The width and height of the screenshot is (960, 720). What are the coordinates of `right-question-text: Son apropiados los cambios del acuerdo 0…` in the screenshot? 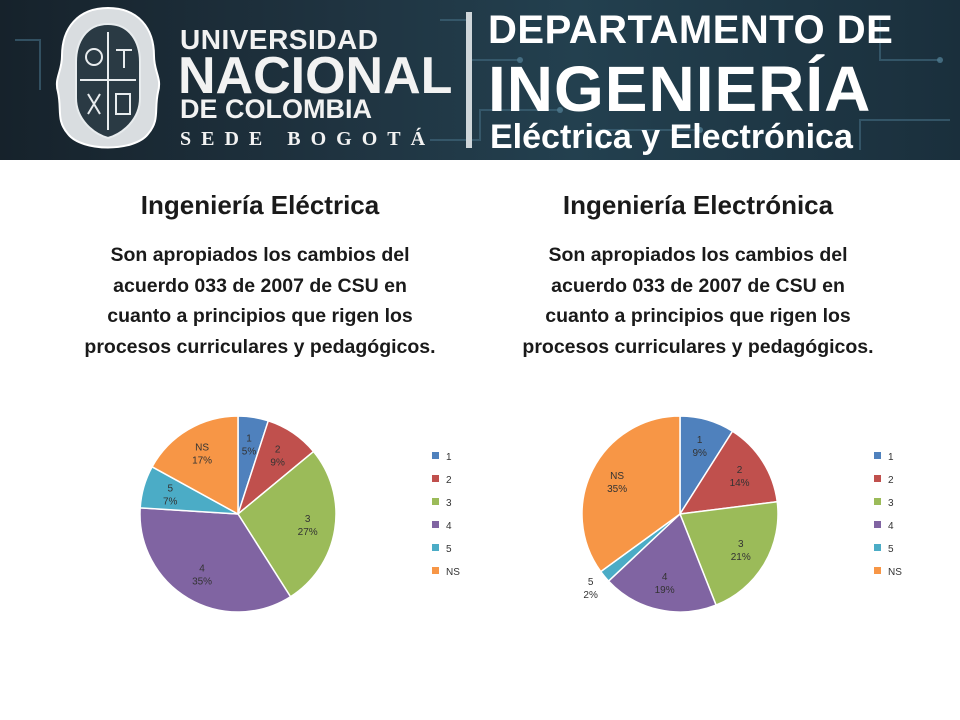 It's located at (698, 301).